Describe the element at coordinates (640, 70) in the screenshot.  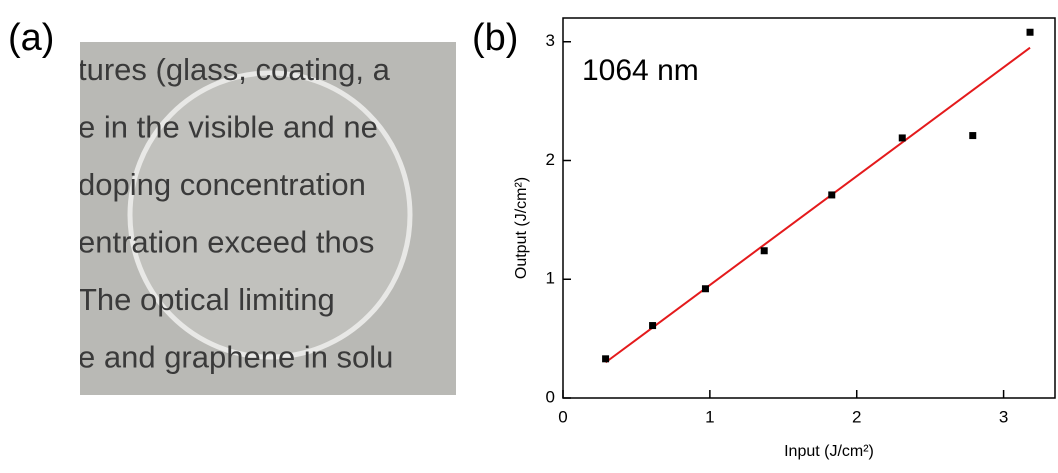
I see `annotation: 1064 nm` at that location.